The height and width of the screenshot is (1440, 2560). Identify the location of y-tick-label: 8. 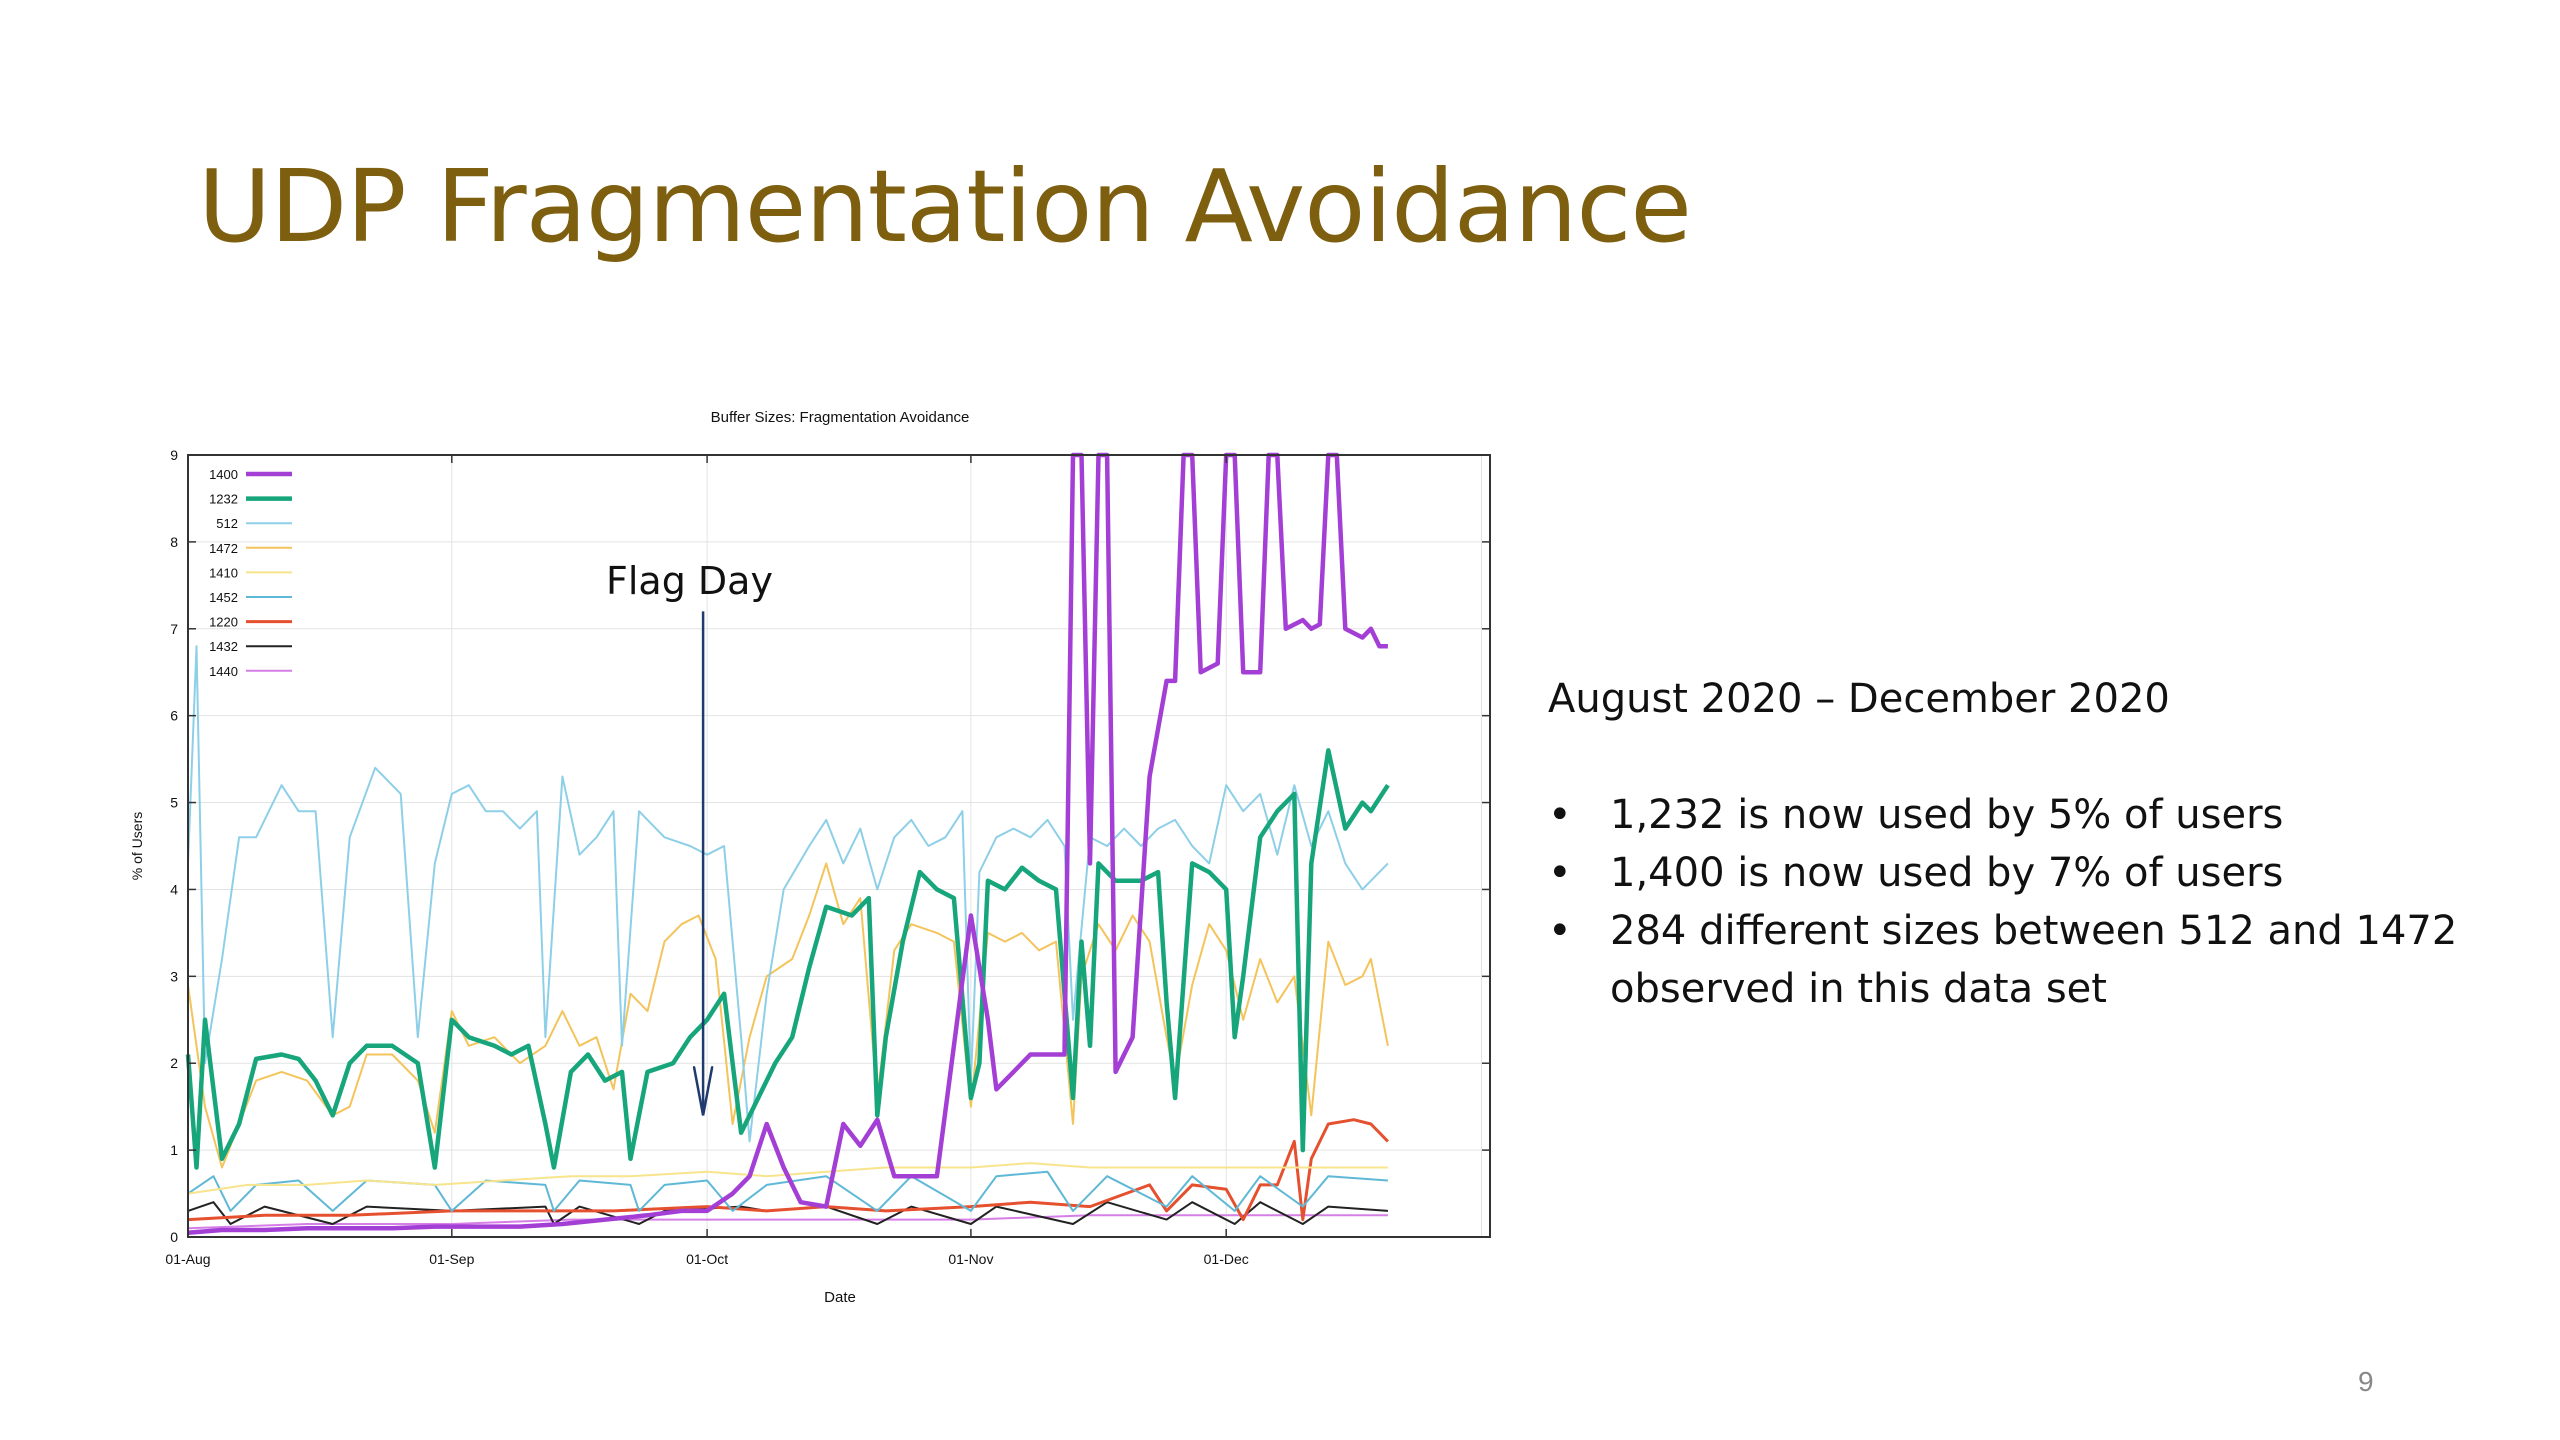
(174, 542).